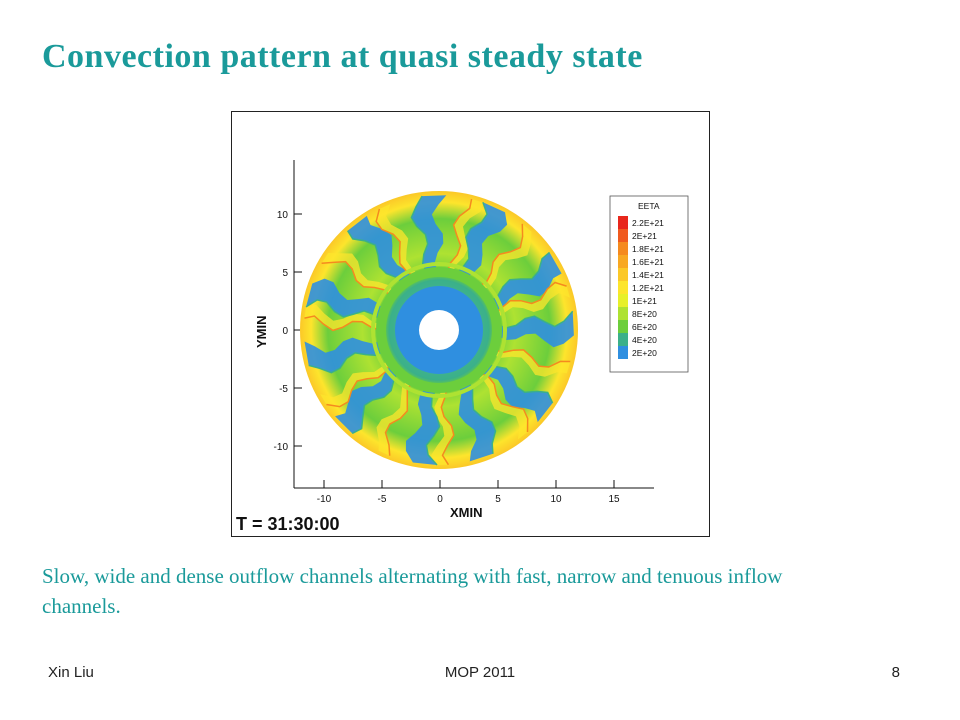 The width and height of the screenshot is (960, 720). I want to click on legend-label: 1.2E+21, so click(648, 288).